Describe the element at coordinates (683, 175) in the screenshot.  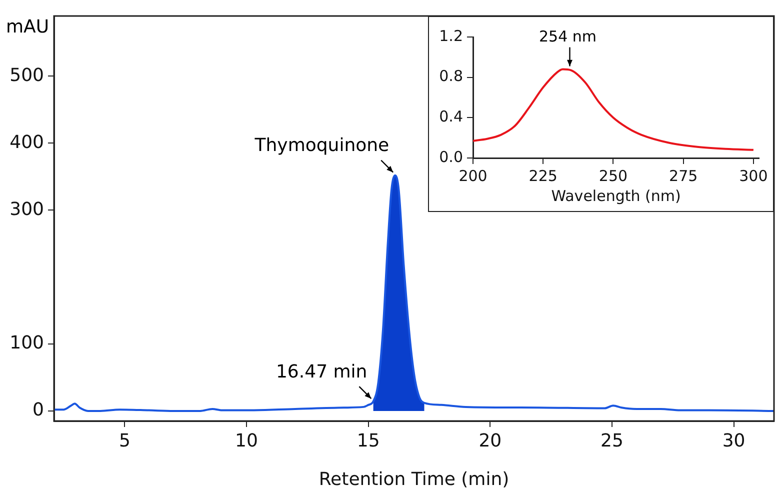
I see `x-tick-label: 275` at that location.